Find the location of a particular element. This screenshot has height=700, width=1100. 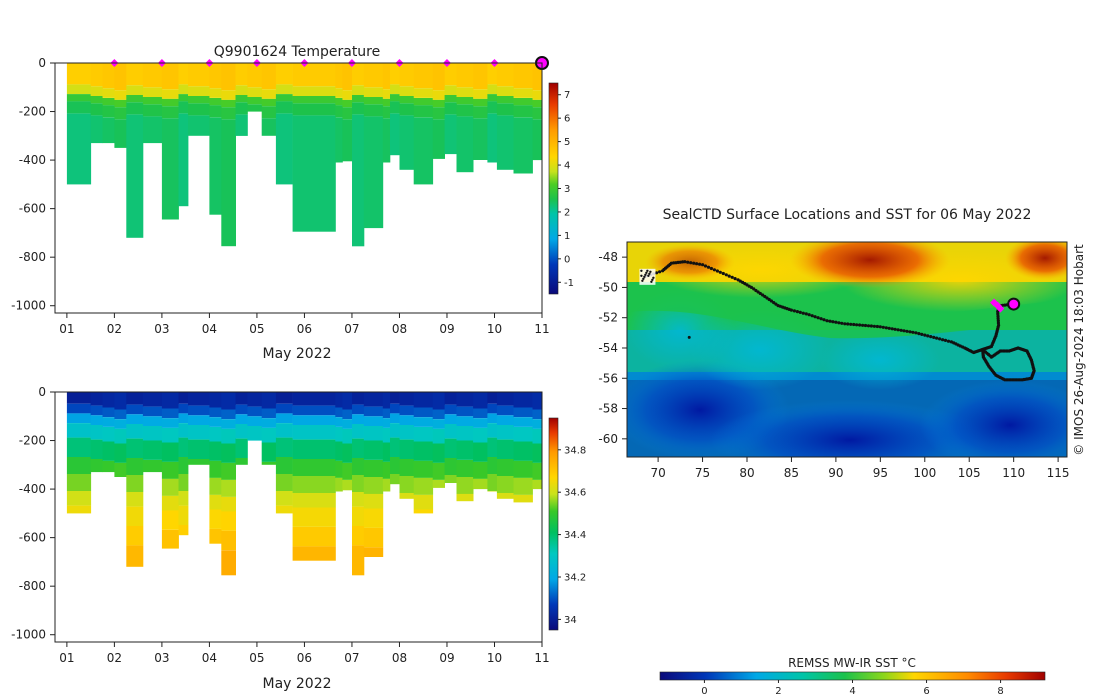

sst-colorbar-tick-label: 4 is located at coordinates (852, 691).